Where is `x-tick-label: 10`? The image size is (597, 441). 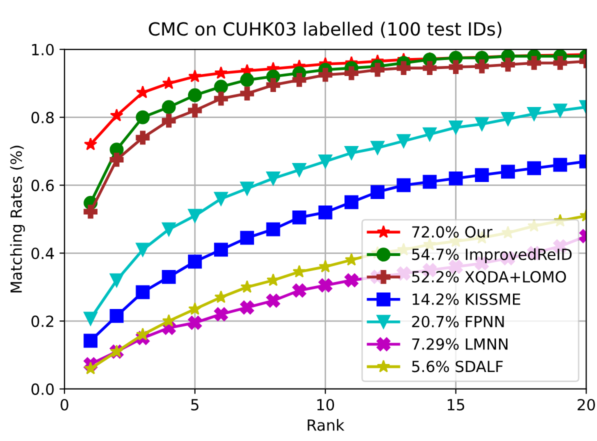
x-tick-label: 10 is located at coordinates (325, 404).